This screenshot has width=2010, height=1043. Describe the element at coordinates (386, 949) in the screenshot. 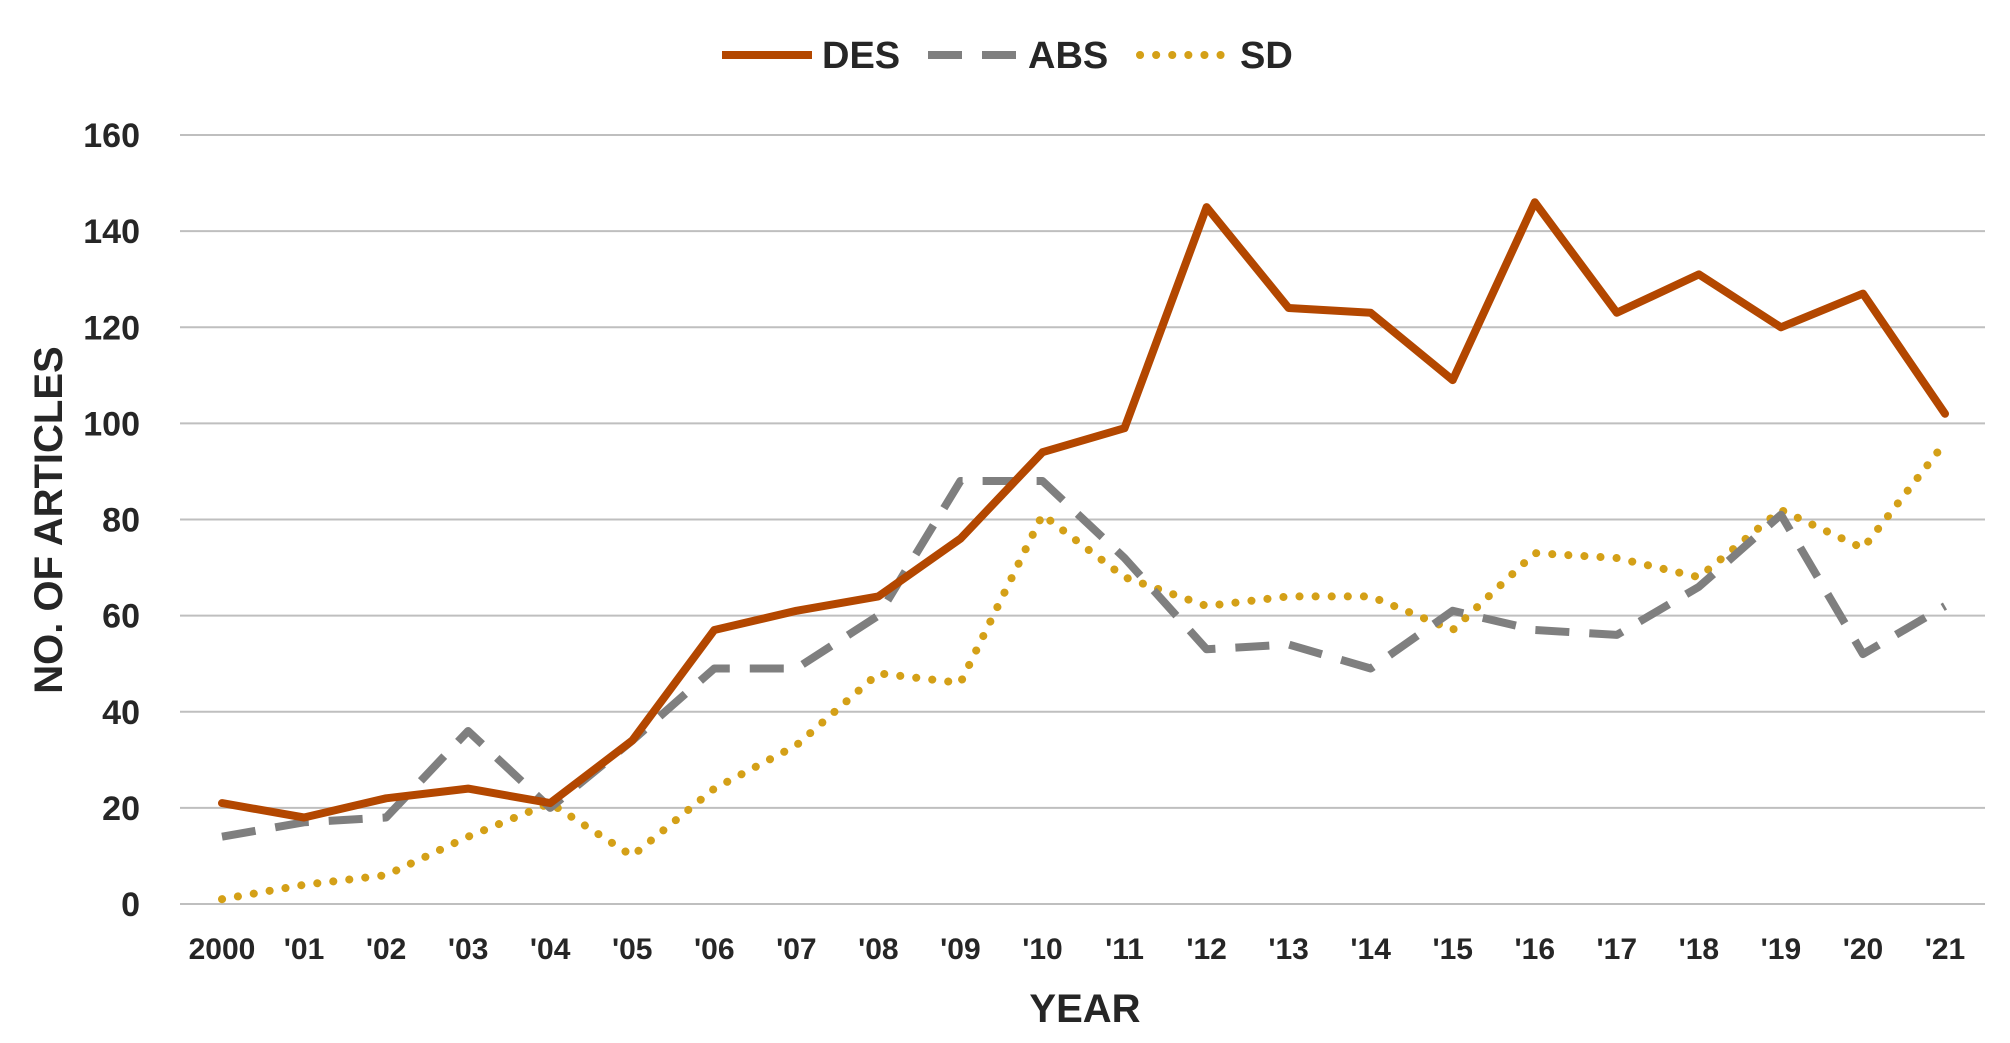

I see `x-tick-label: '02` at that location.